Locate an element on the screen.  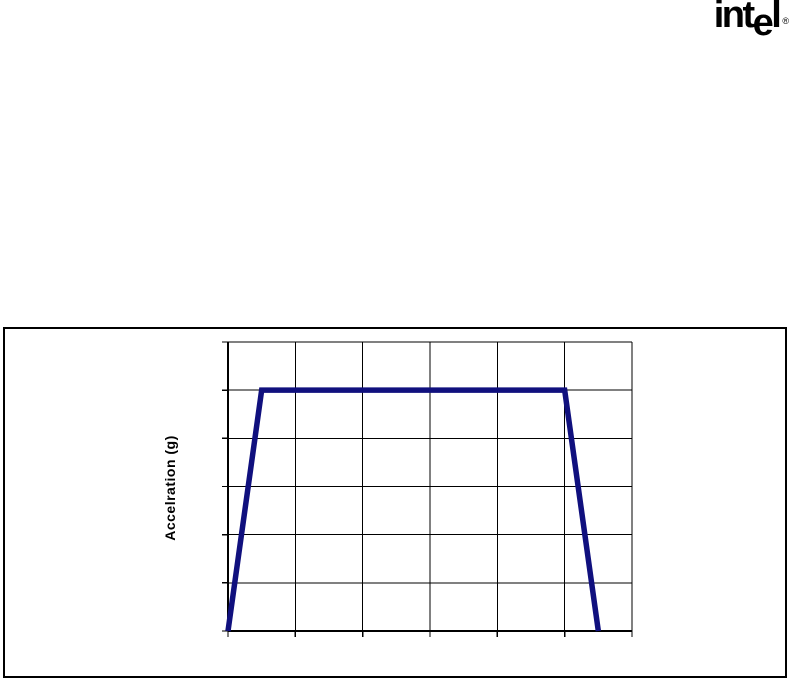
intel-logo-dropped-e: e is located at coordinates (763, 23).